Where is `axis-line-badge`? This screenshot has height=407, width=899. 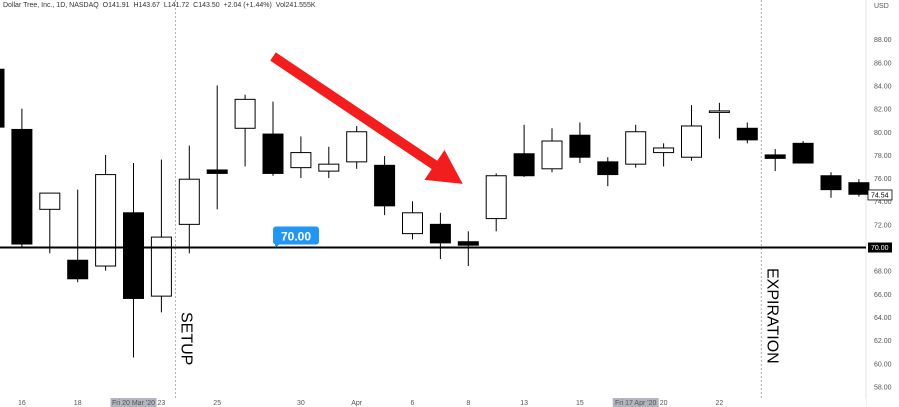 axis-line-badge is located at coordinates (880, 247).